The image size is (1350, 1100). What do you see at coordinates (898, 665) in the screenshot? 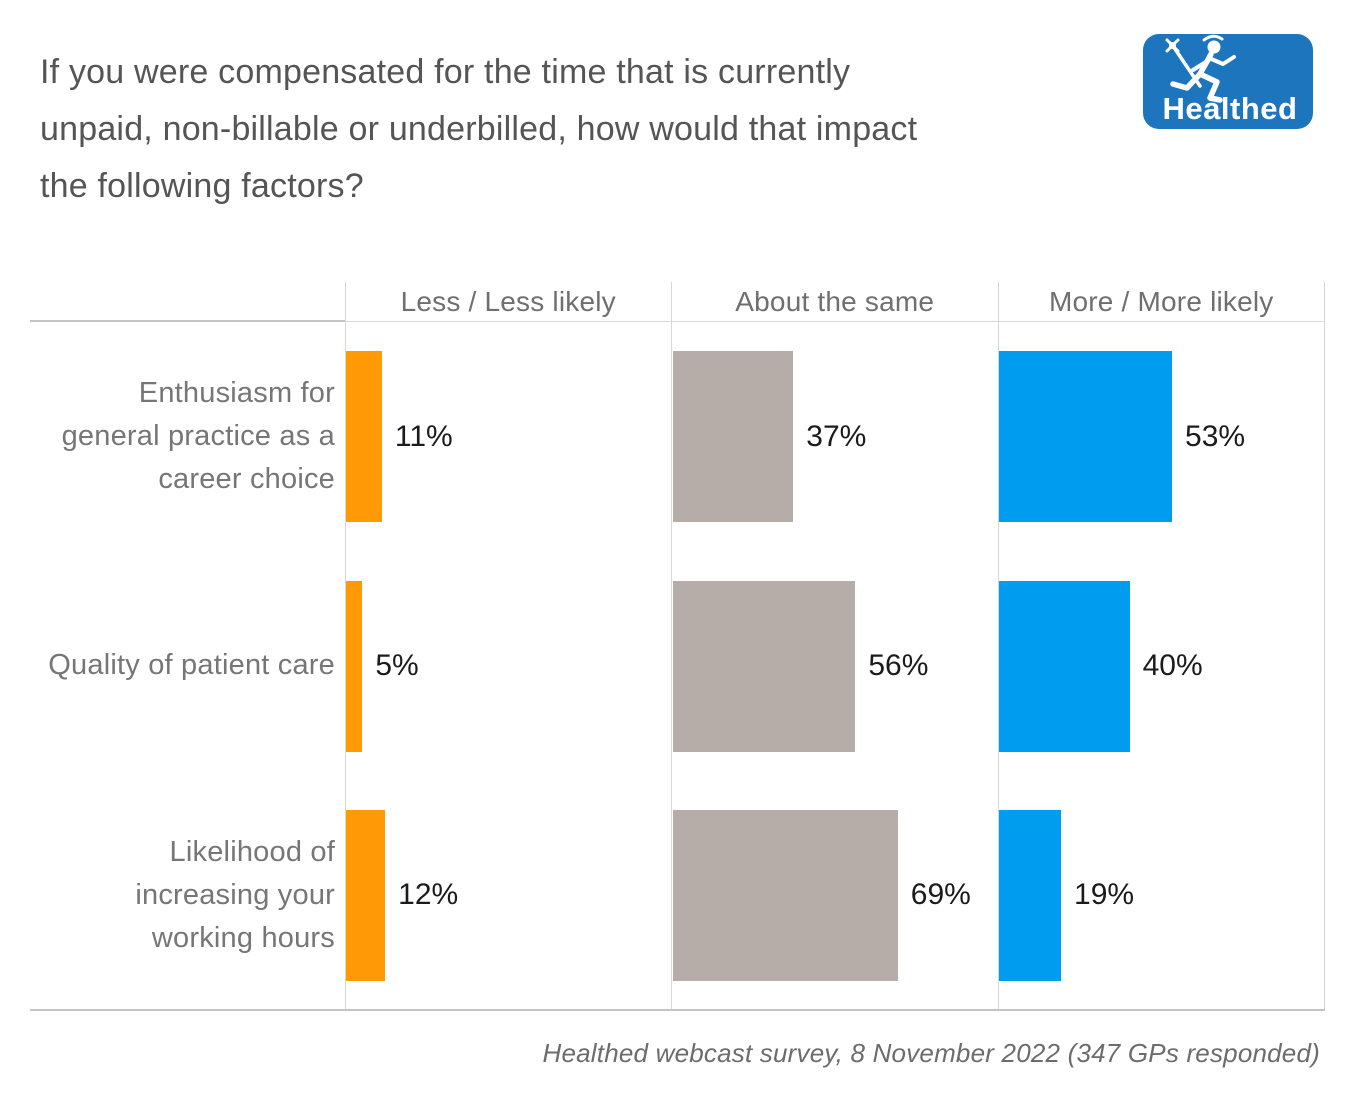
I see `bar-value-label: 56%` at bounding box center [898, 665].